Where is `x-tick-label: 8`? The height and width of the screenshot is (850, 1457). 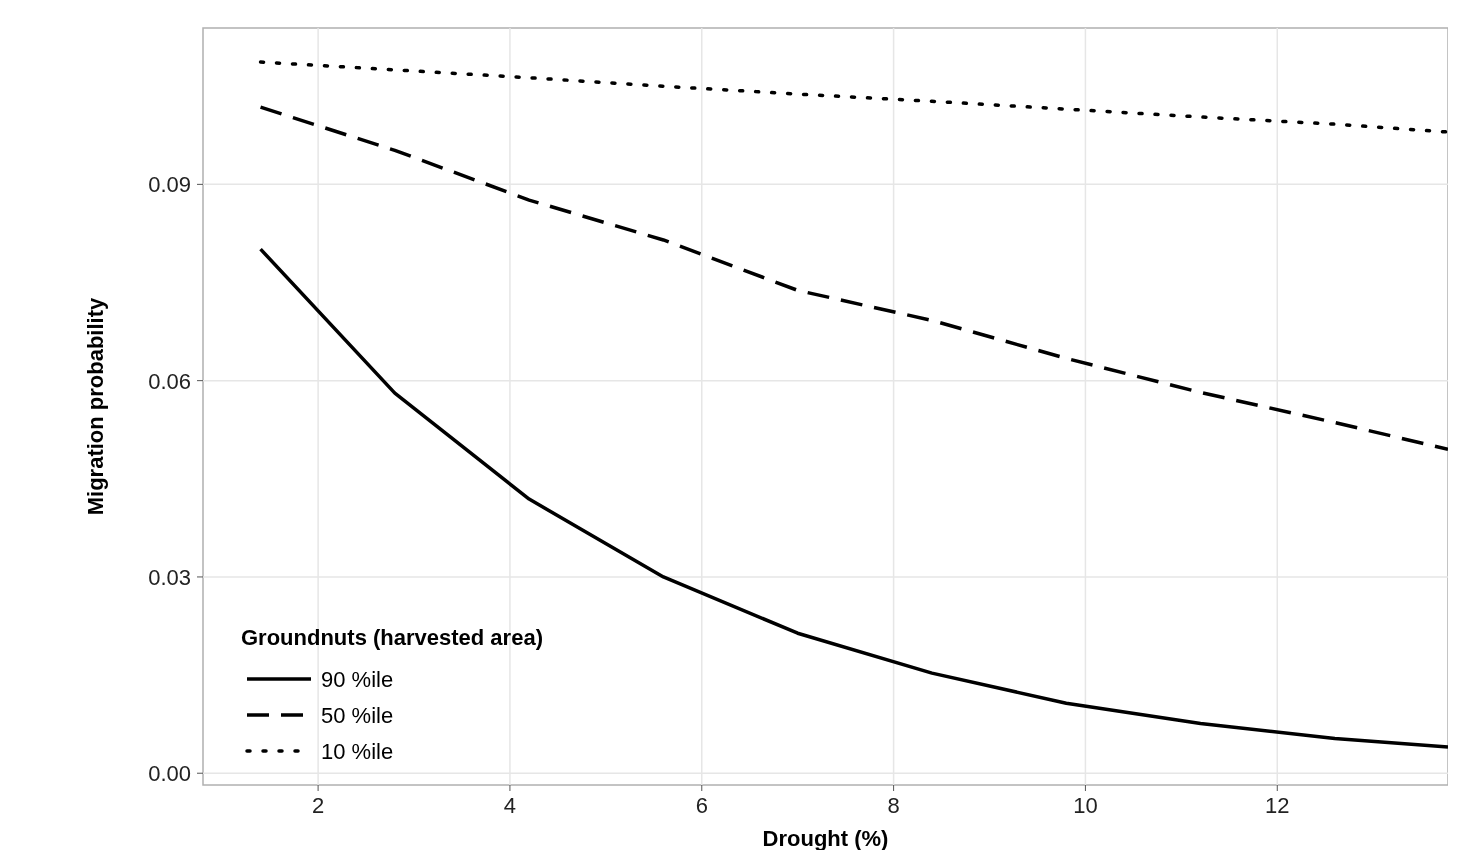
x-tick-label: 8 is located at coordinates (893, 805).